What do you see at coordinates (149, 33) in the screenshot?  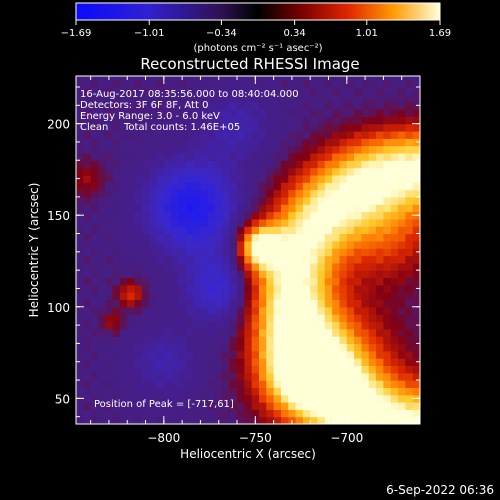 I see `colorbar-tick-label: −1.01` at bounding box center [149, 33].